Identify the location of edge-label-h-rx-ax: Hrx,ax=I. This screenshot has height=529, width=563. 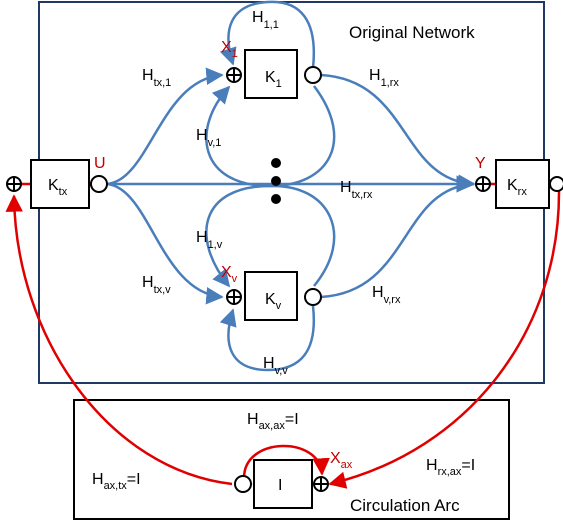
(450, 467).